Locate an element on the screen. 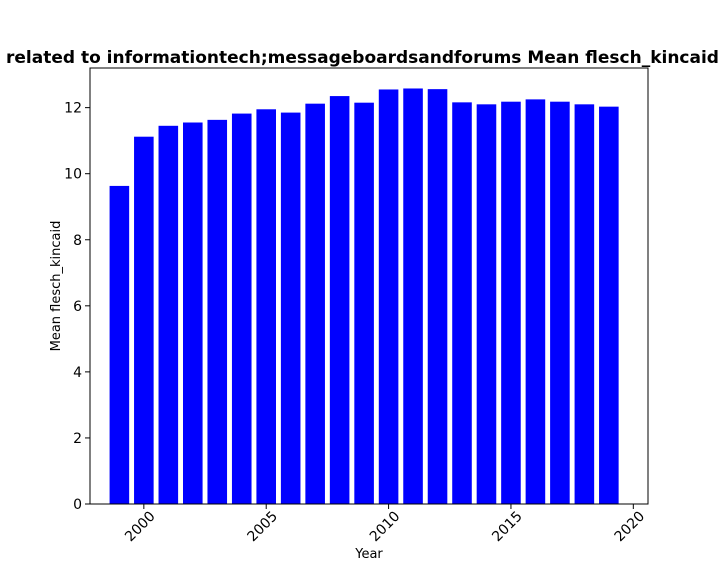  bar-2008 is located at coordinates (339, 300).